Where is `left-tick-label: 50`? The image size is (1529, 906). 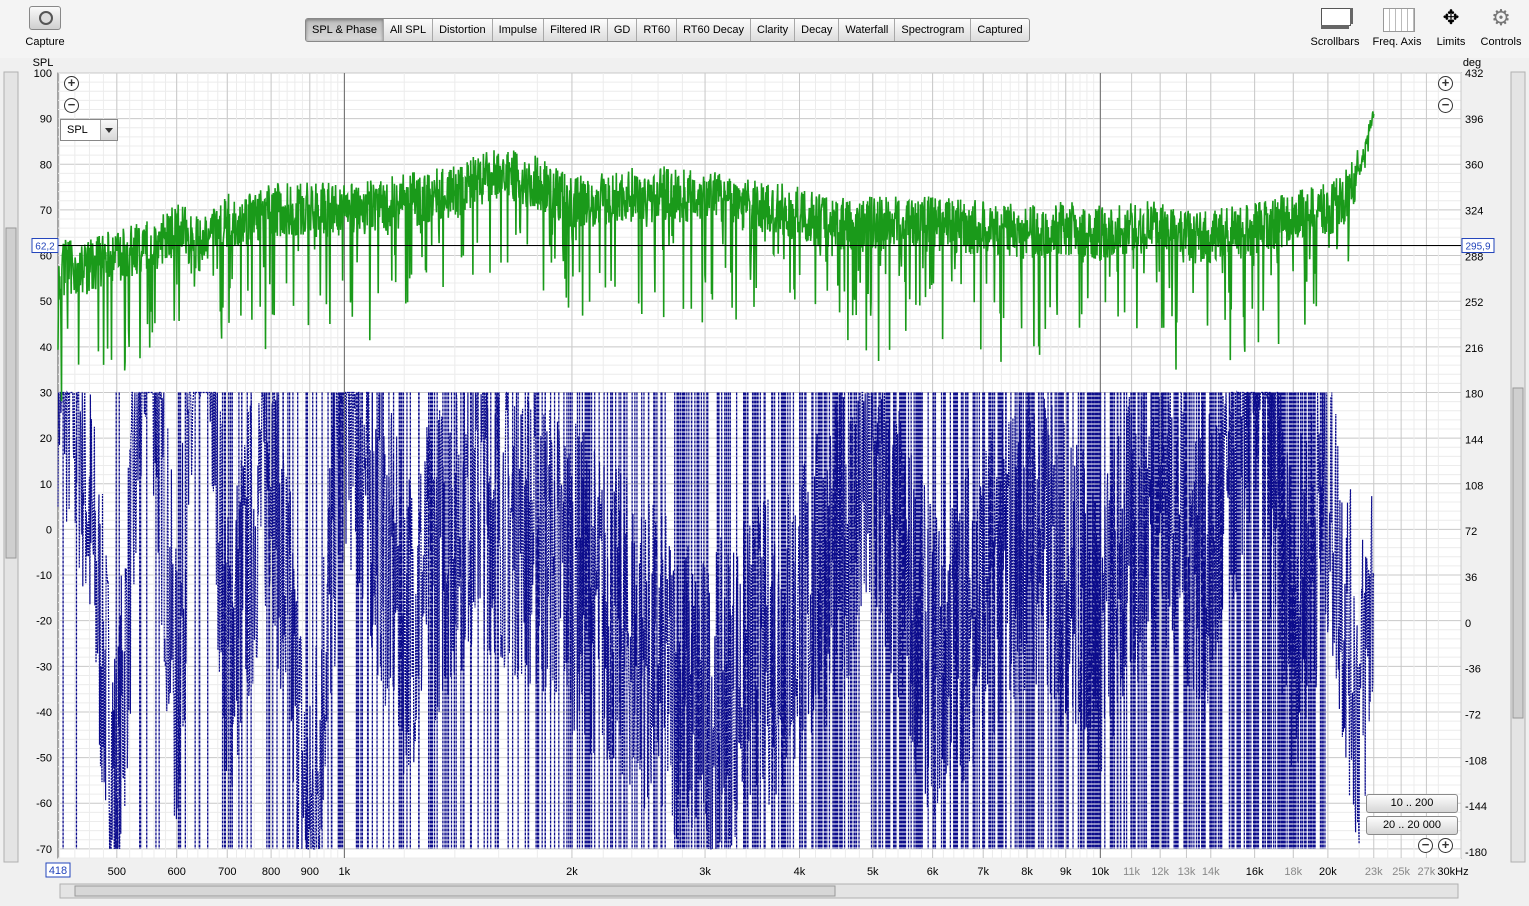 left-tick-label: 50 is located at coordinates (46, 302).